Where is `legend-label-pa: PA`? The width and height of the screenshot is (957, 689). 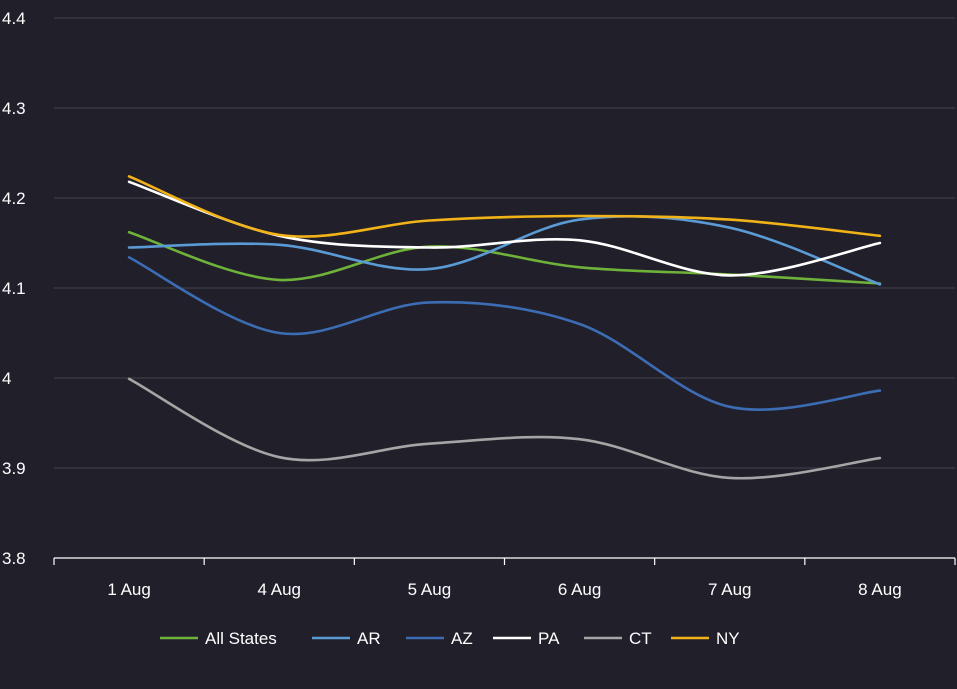
legend-label-pa: PA is located at coordinates (549, 638).